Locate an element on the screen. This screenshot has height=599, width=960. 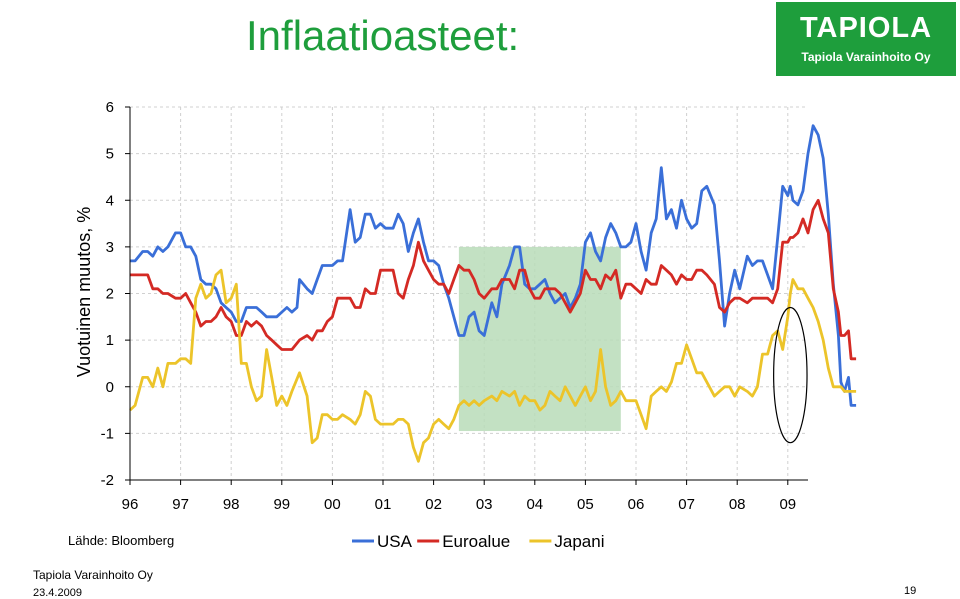
y-tick-label: -1 is located at coordinates (107, 433).